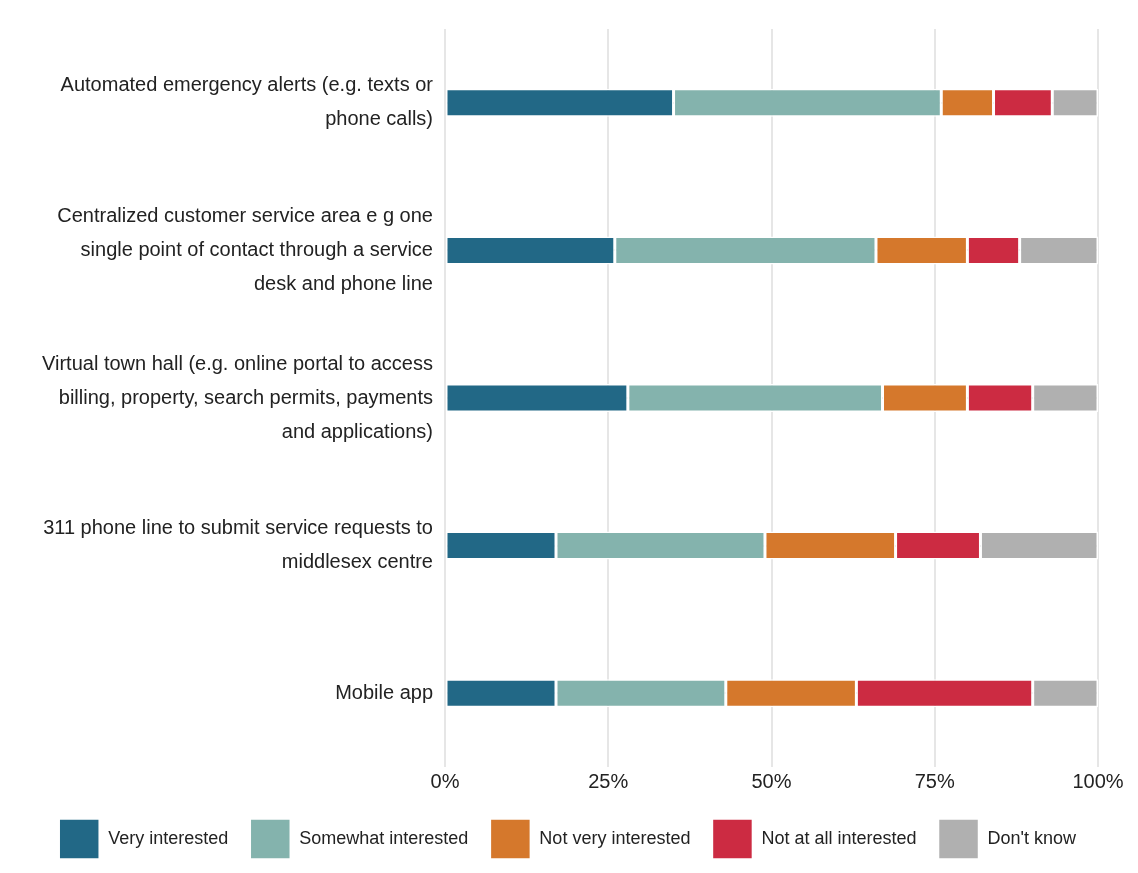 Image resolution: width=1138 pixels, height=873 pixels. What do you see at coordinates (238, 544) in the screenshot?
I see `y-tick-label: 311 phone line to submit service requests to middlesex centre` at bounding box center [238, 544].